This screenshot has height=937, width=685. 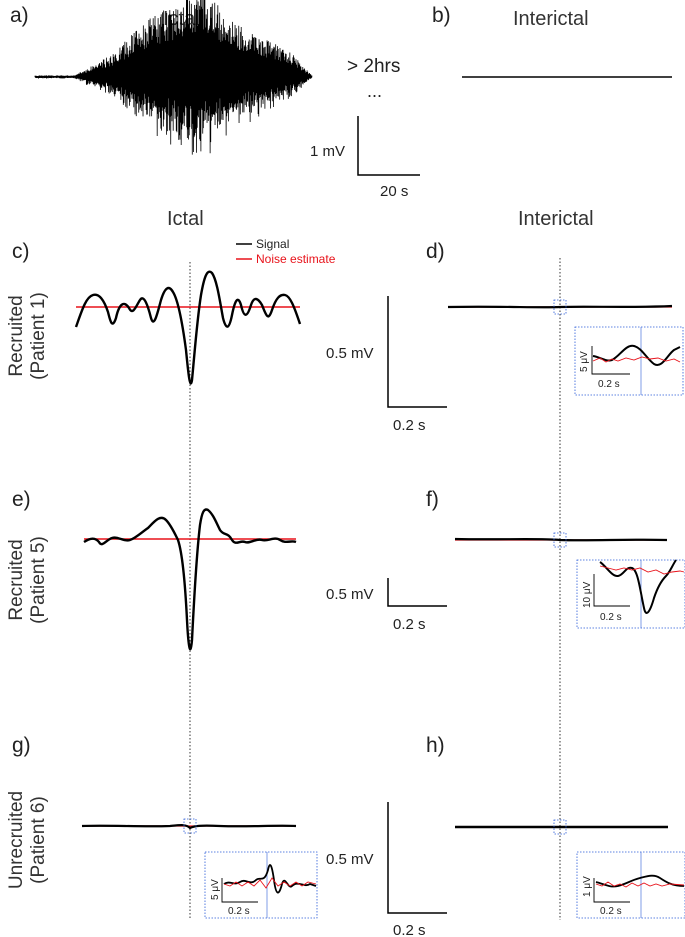 What do you see at coordinates (38, 336) in the screenshot?
I see `row1-label-line2: (Patient 1)` at bounding box center [38, 336].